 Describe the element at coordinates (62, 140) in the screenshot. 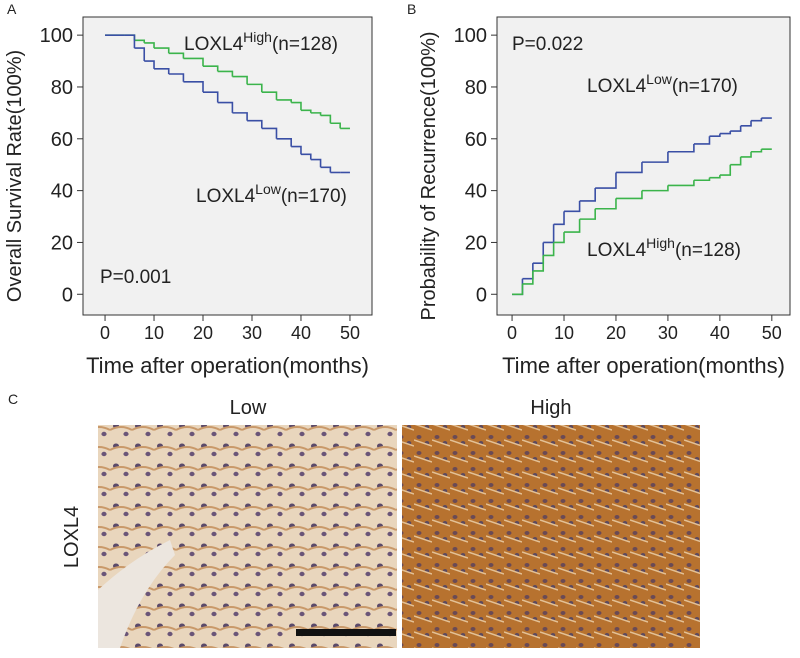

I see `y-tick-label: 60` at that location.